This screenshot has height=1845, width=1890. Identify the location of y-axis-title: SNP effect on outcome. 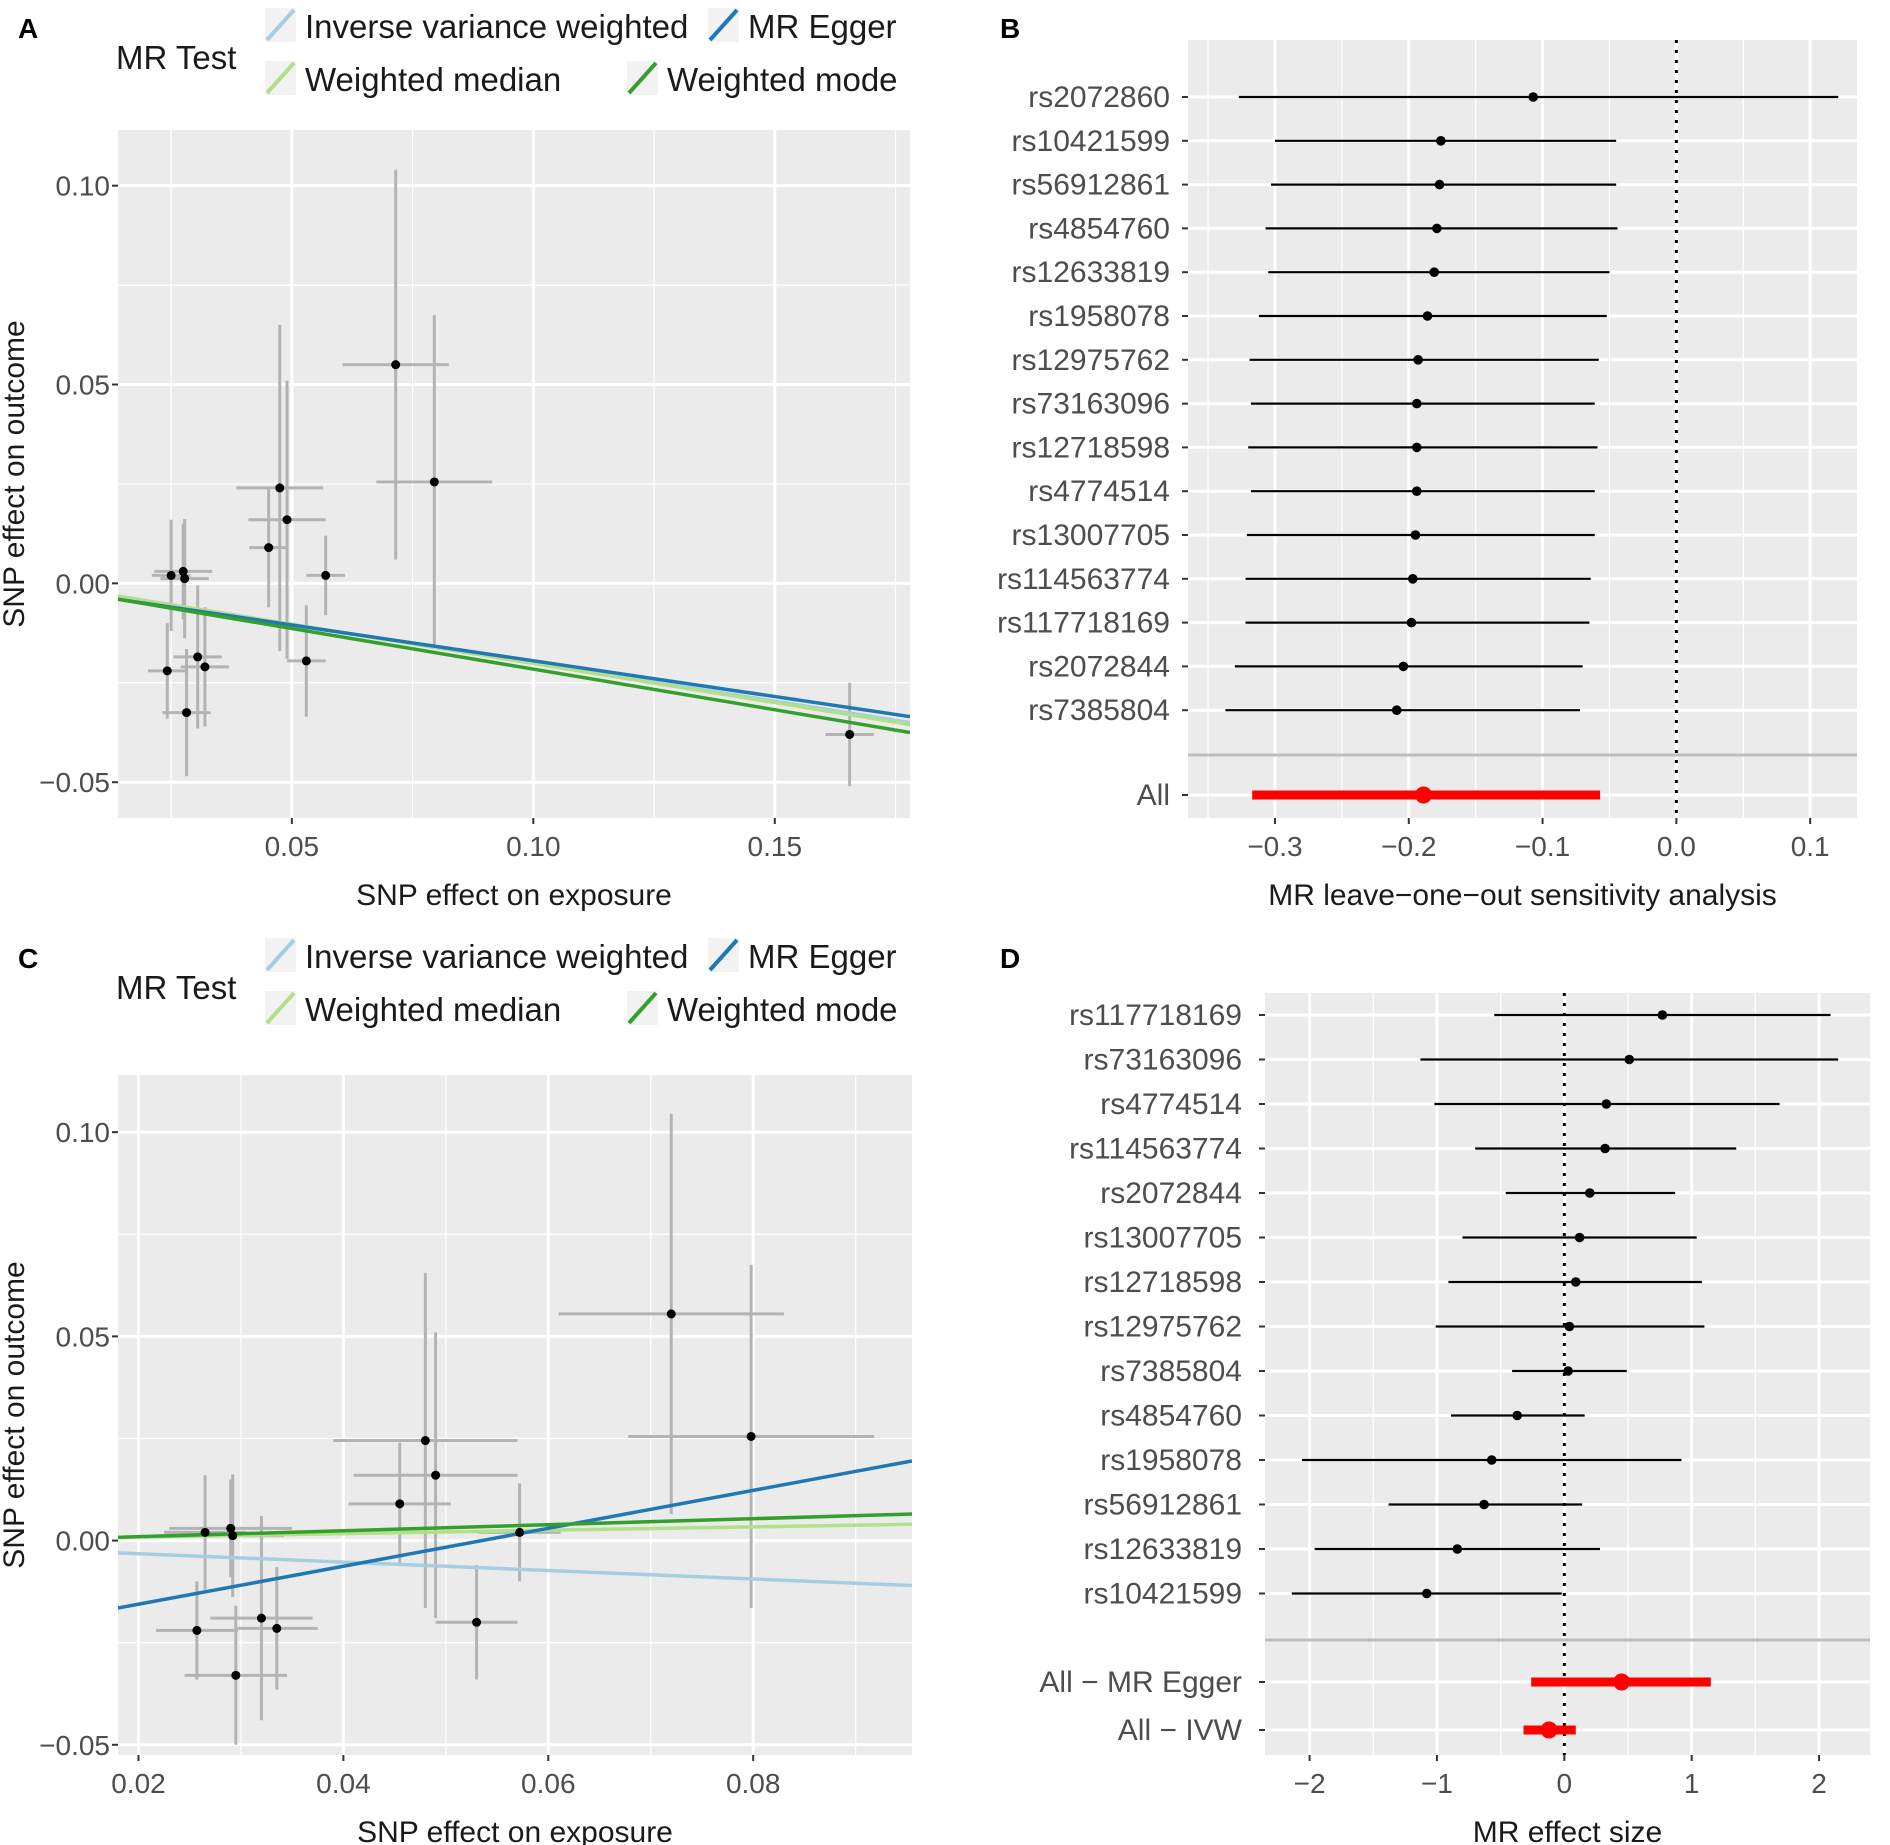
(15, 1414).